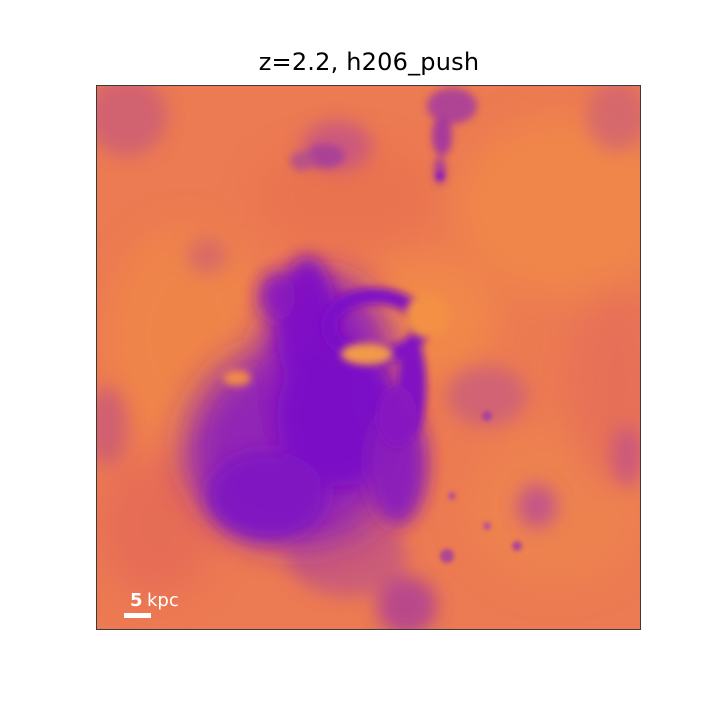 The image size is (720, 720). Describe the element at coordinates (369, 62) in the screenshot. I see `plot-title: z=2.2, h206_push` at that location.